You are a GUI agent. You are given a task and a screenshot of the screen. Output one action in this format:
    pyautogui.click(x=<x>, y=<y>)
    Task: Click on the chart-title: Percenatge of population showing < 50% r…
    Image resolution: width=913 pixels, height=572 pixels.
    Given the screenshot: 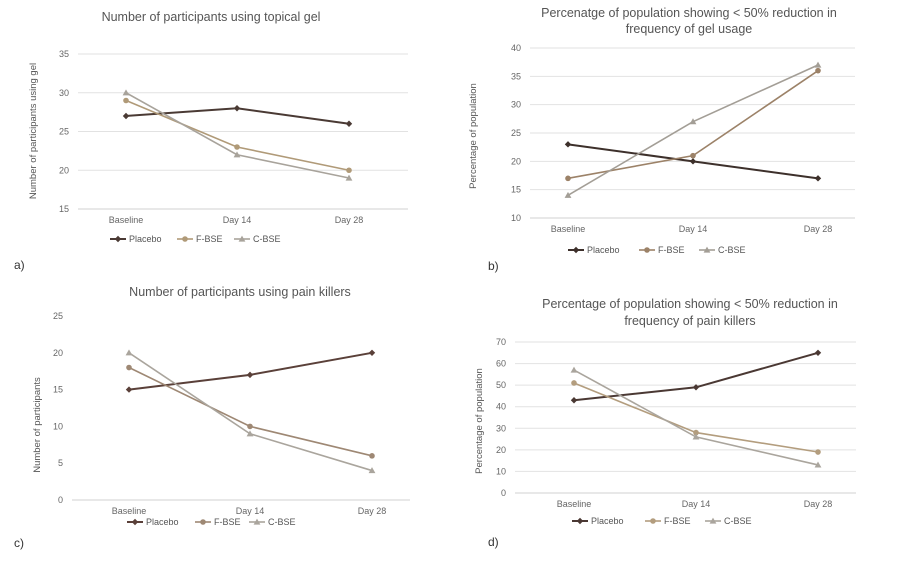 What is the action you would take?
    pyautogui.click(x=689, y=13)
    